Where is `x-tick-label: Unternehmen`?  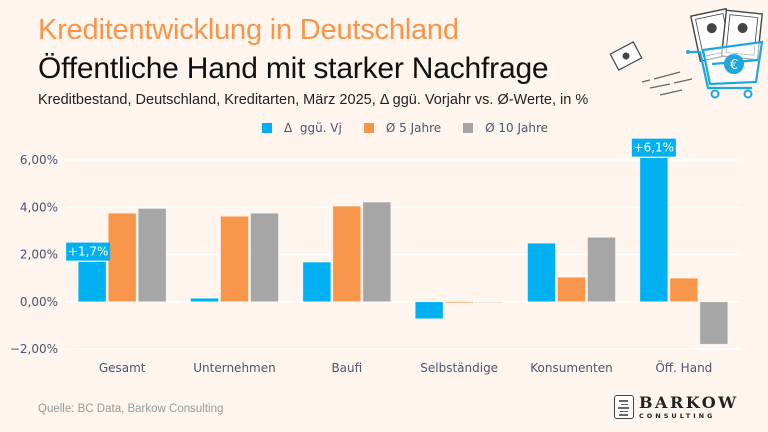 x-tick-label: Unternehmen is located at coordinates (234, 368).